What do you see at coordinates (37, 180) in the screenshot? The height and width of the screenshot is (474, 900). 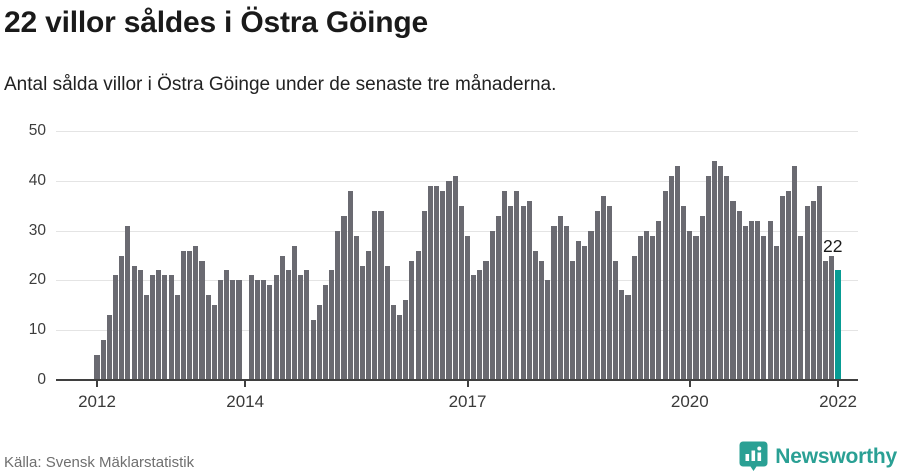 I see `y-axis-tick-label: 40` at bounding box center [37, 180].